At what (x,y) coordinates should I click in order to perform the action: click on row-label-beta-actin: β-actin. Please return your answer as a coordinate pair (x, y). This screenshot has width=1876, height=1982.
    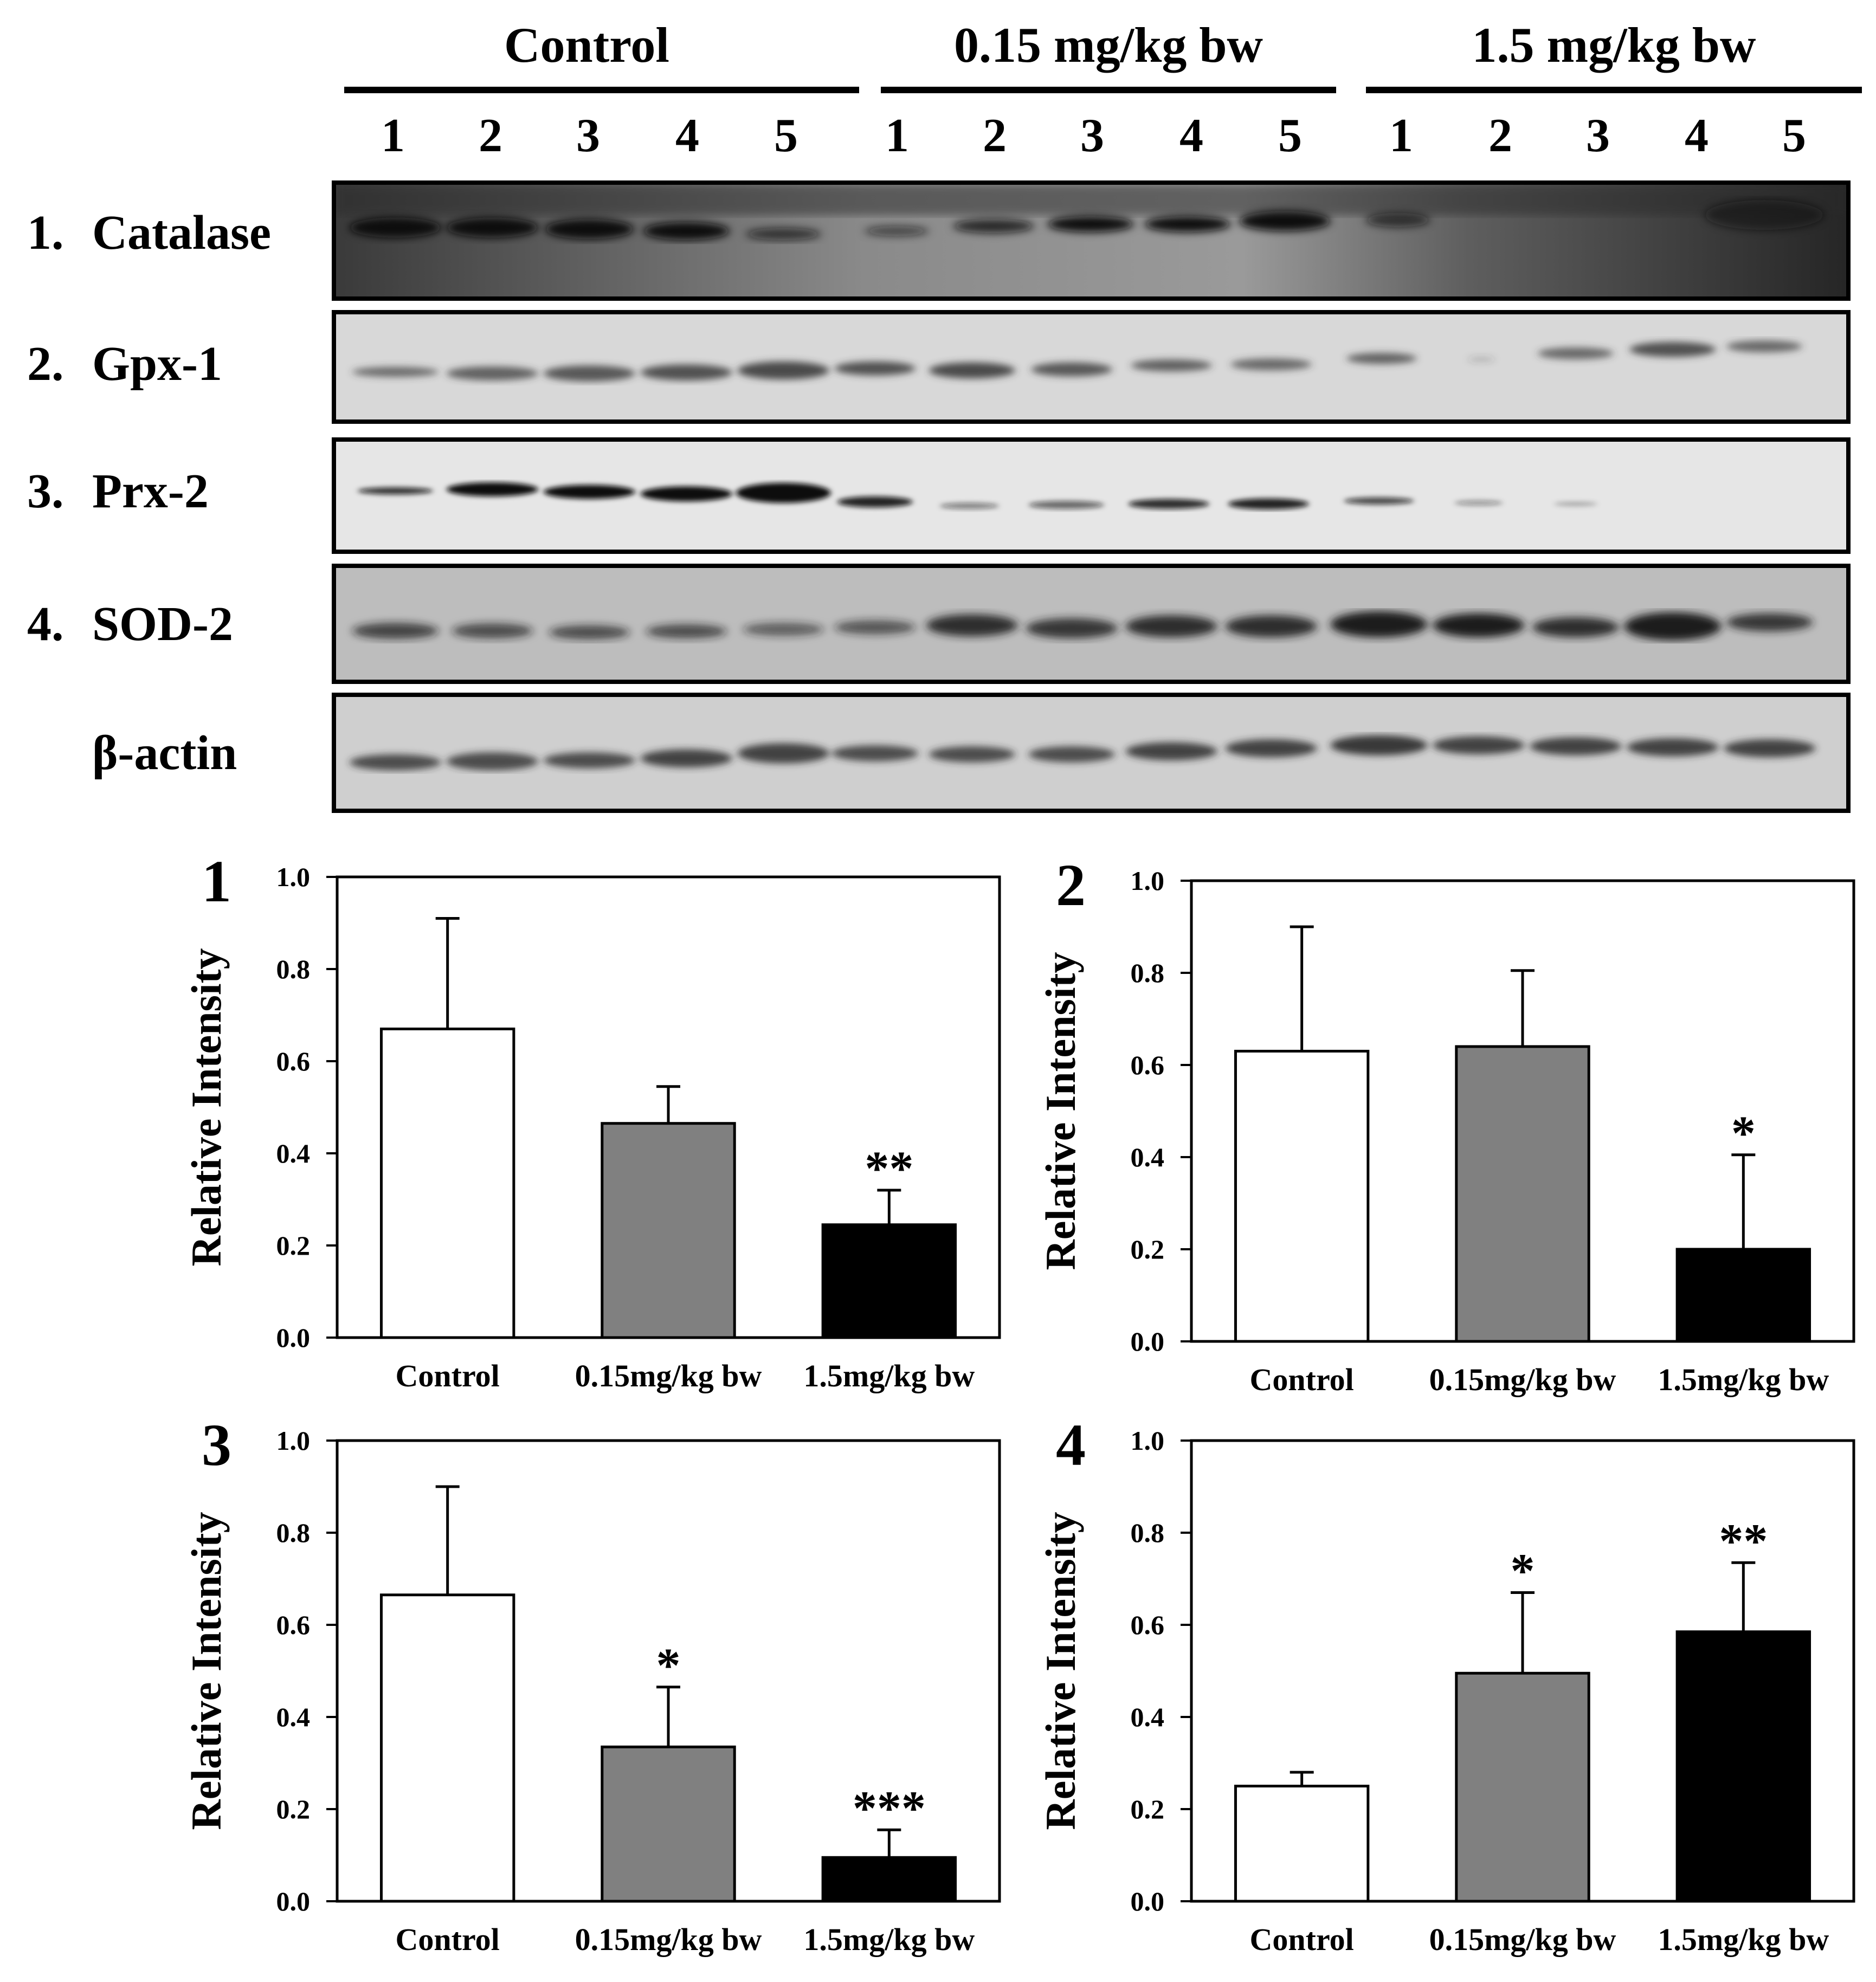
    Looking at the image, I should click on (164, 753).